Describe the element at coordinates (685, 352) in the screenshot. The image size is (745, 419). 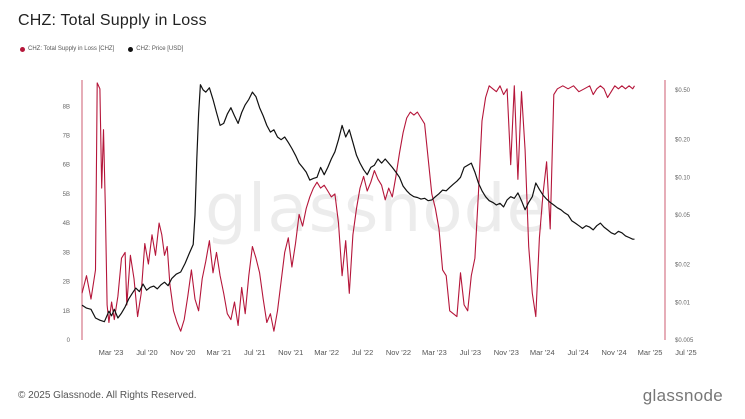
I see `x-tick-label: Jul '25` at that location.